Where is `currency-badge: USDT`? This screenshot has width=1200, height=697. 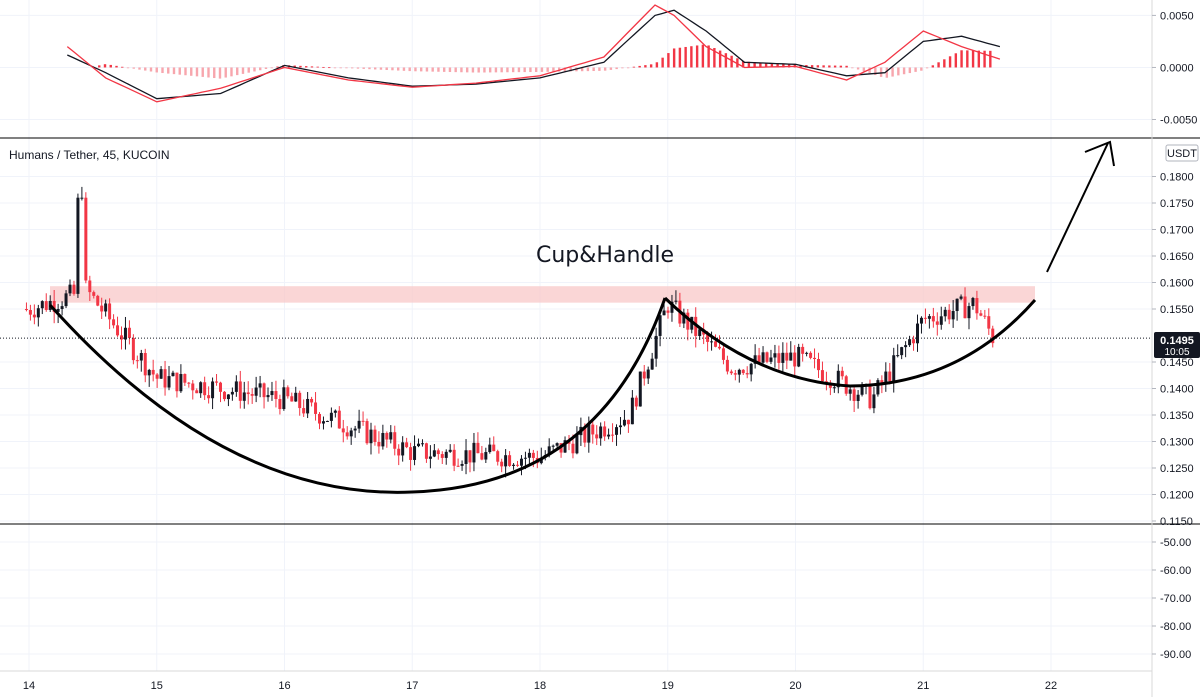 currency-badge: USDT is located at coordinates (1182, 153).